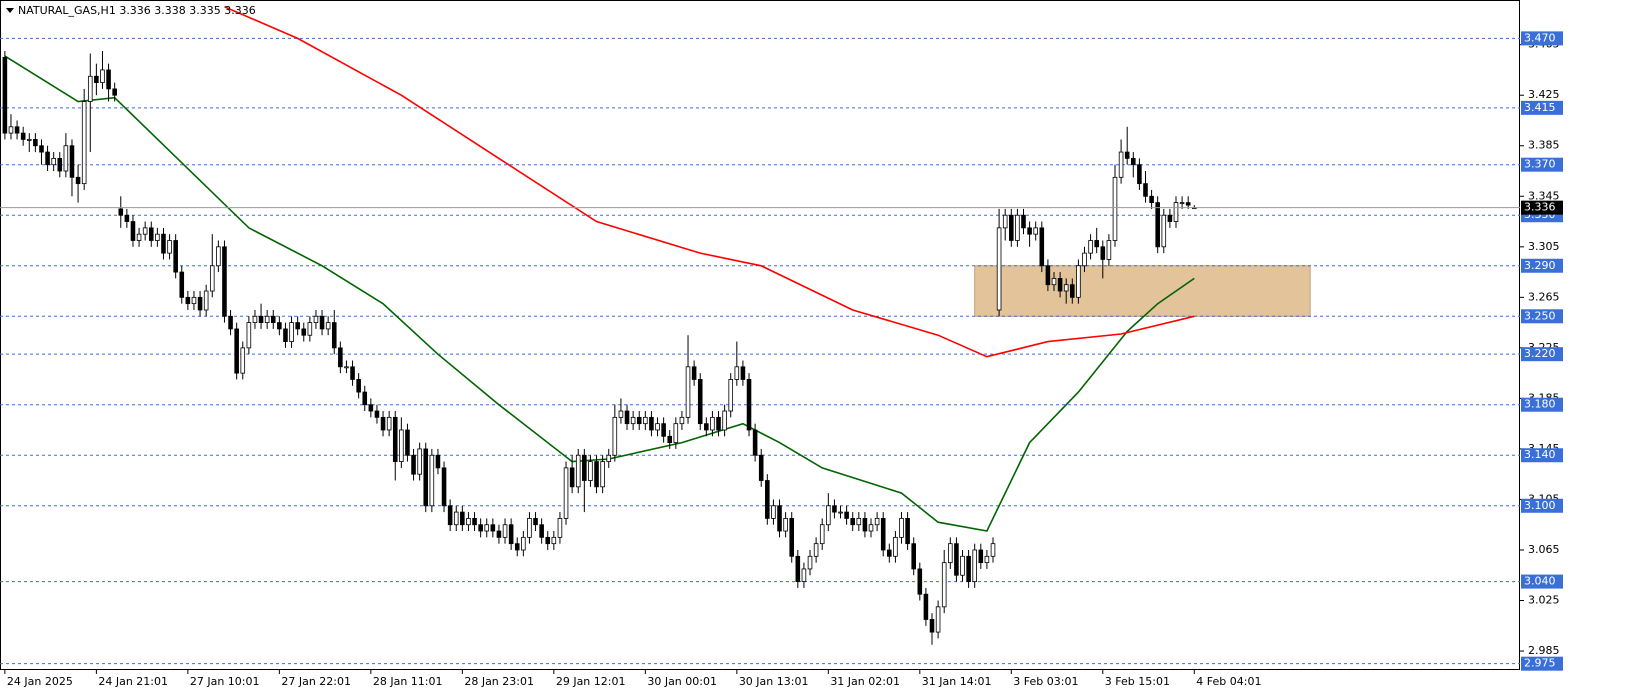 This screenshot has height=691, width=1651. What do you see at coordinates (1540, 581) in the screenshot?
I see `level-label: 3.040` at bounding box center [1540, 581].